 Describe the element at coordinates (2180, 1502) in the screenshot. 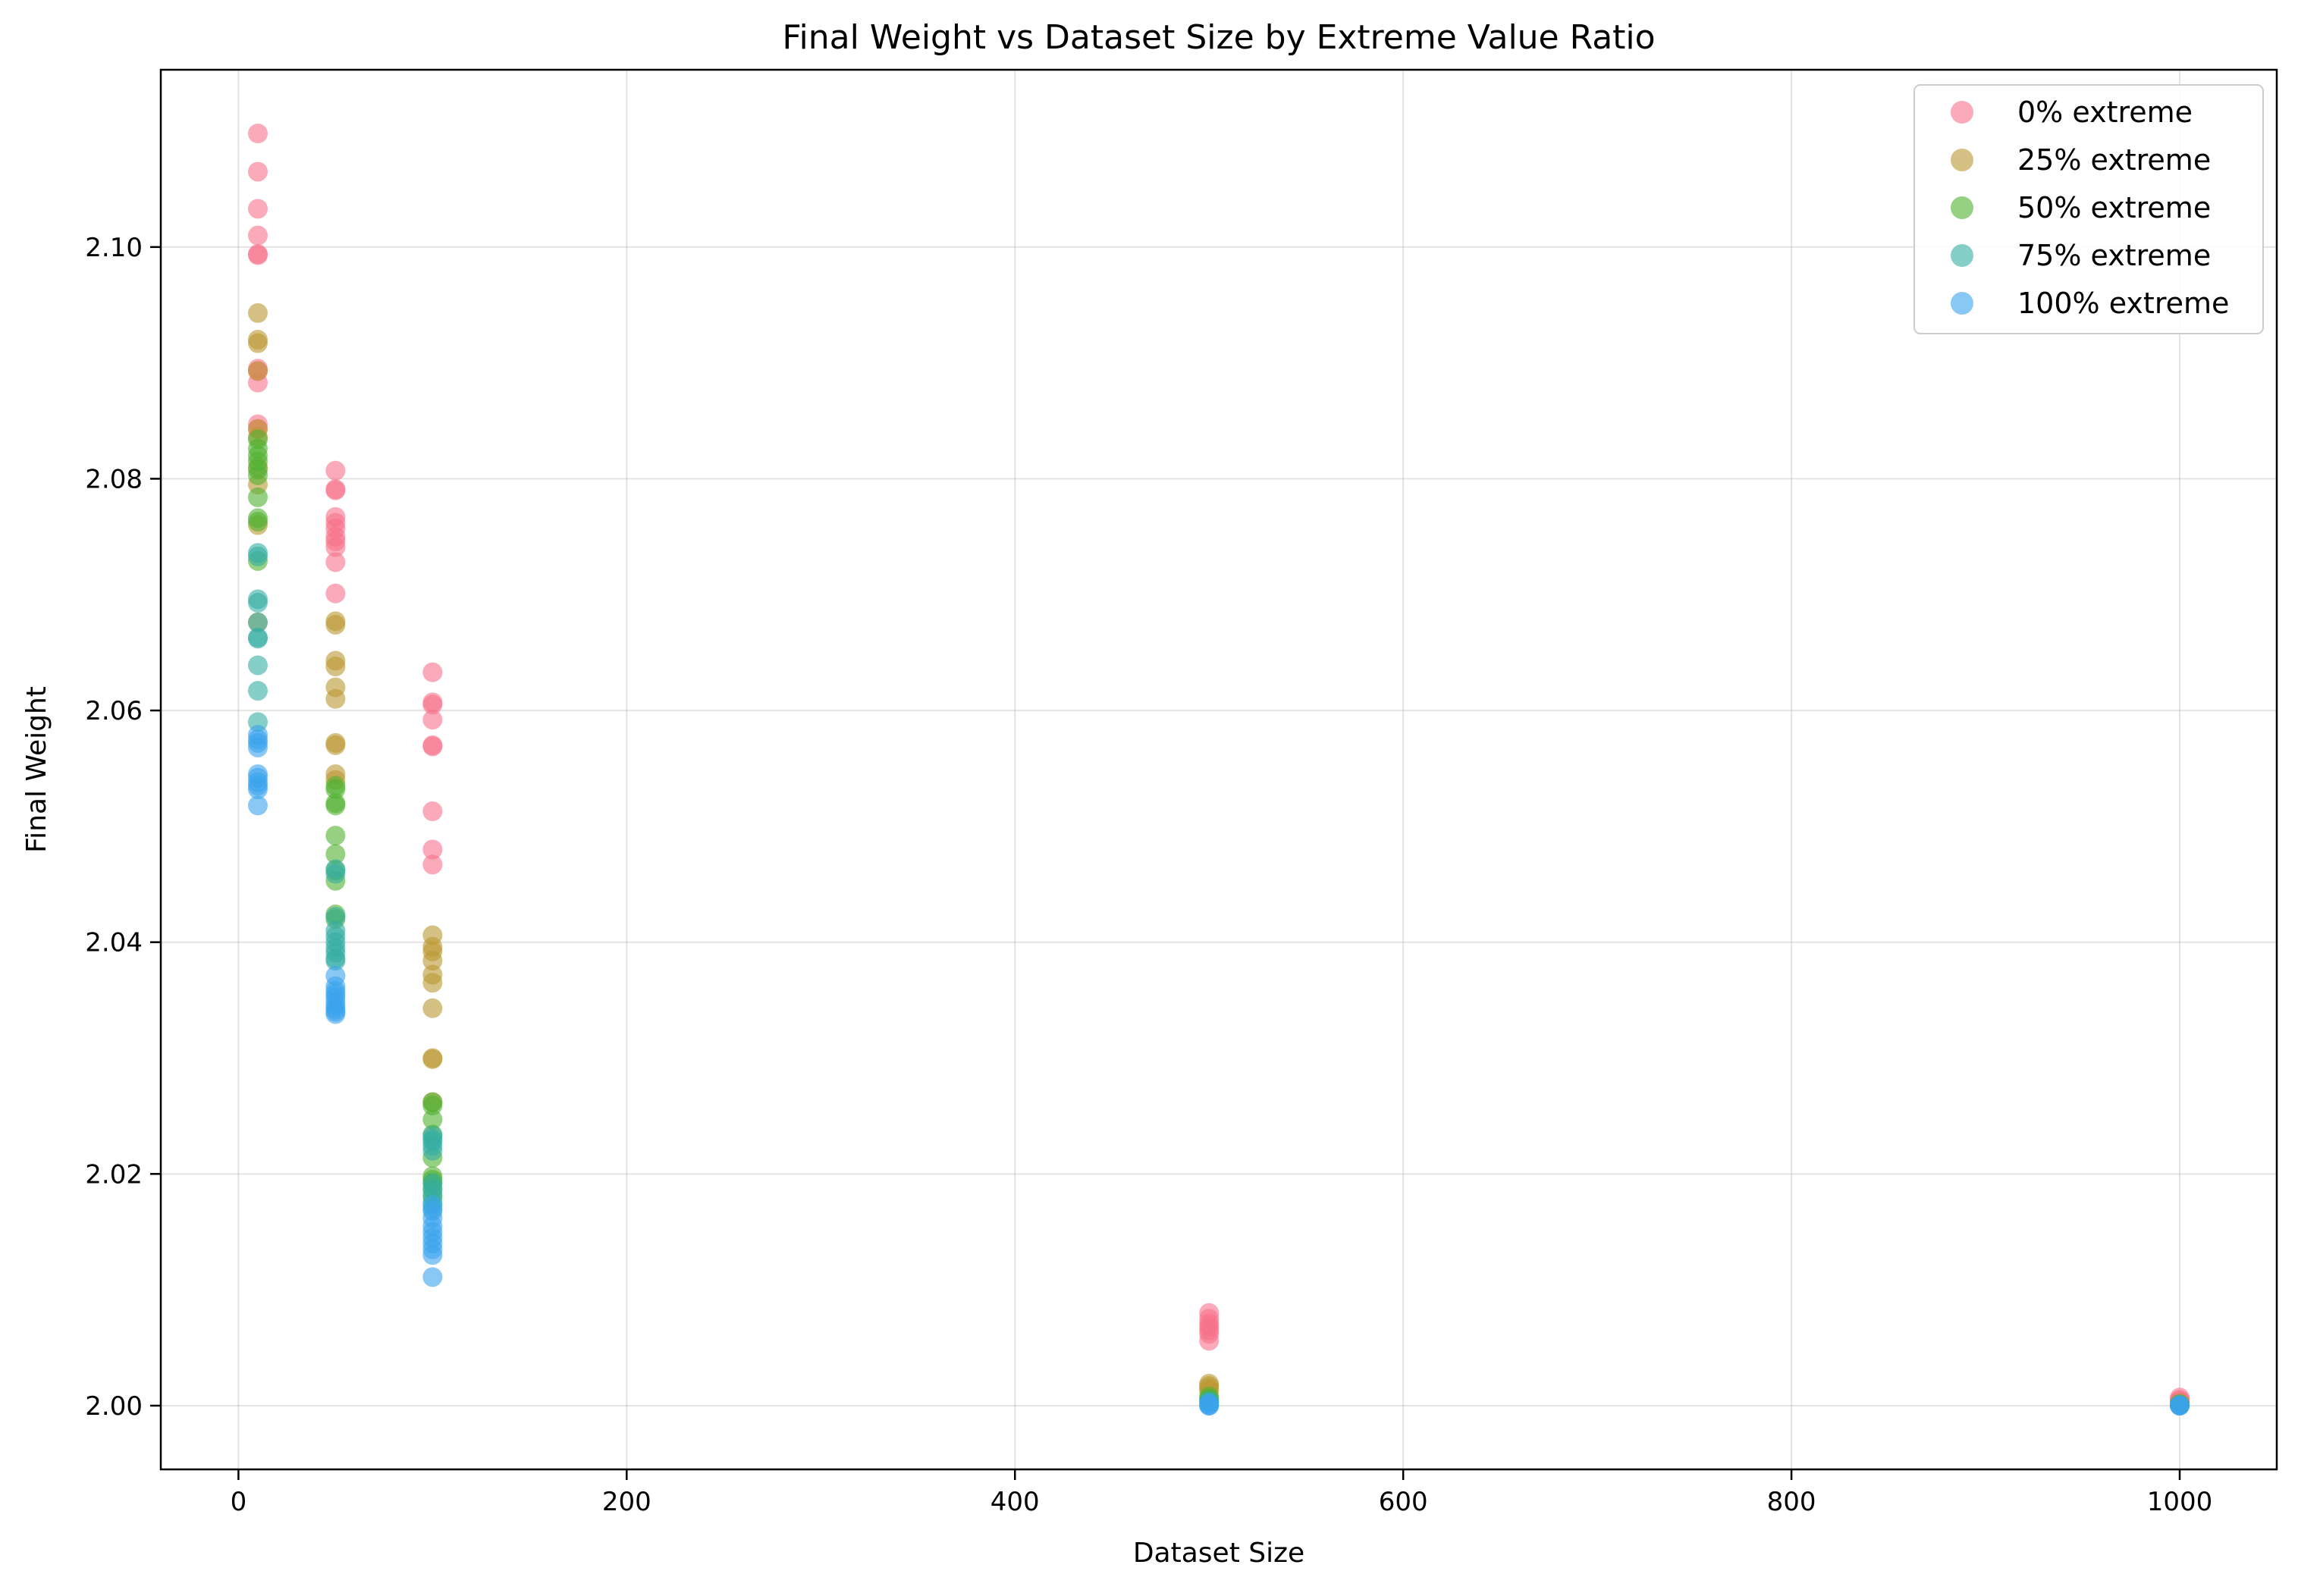

I see `x-tick-label: 1000` at that location.